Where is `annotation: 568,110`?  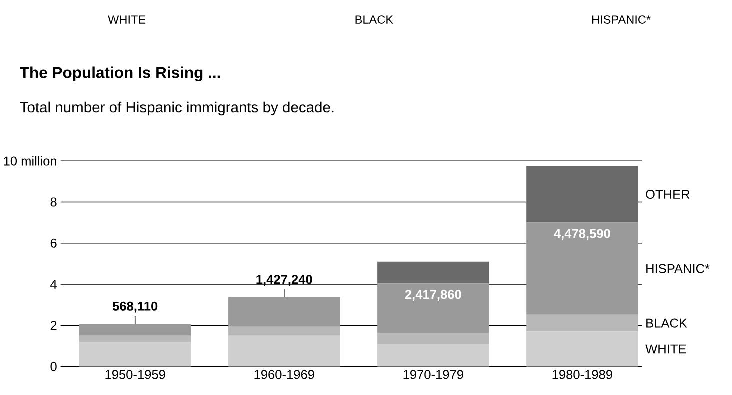
annotation: 568,110 is located at coordinates (135, 307).